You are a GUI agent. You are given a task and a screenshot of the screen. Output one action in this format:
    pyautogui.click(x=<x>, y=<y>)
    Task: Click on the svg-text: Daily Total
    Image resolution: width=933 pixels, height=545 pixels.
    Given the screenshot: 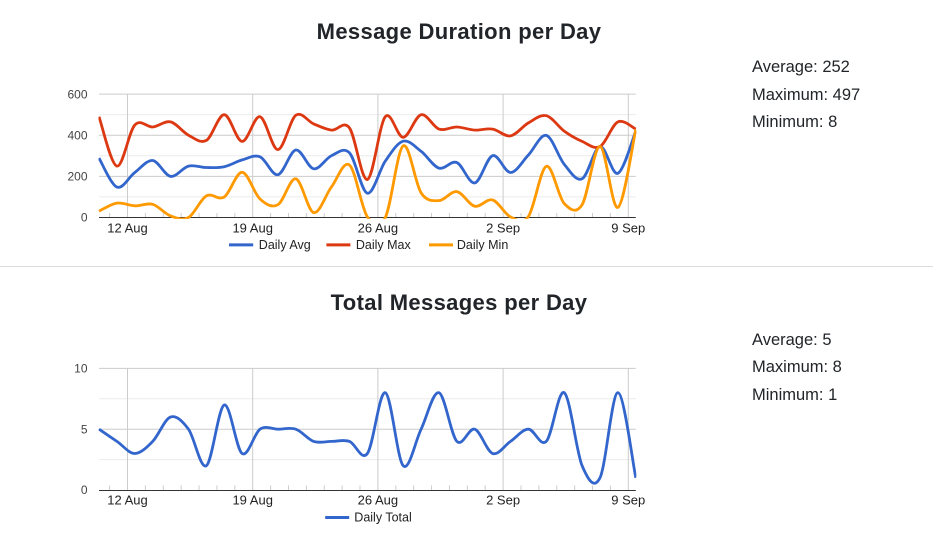 What is the action you would take?
    pyautogui.click(x=382, y=518)
    